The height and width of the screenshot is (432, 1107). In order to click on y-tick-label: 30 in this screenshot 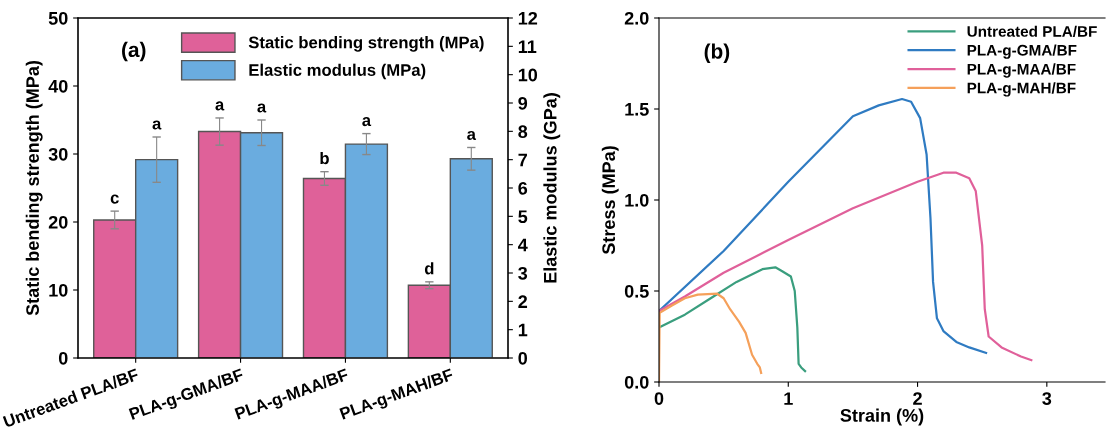, I will do `click(58, 154)`.